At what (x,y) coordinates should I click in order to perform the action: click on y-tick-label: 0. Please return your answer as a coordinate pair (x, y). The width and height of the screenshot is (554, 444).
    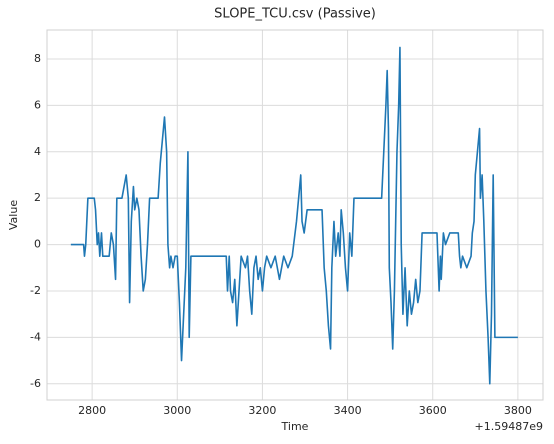
    Looking at the image, I should click on (37, 244).